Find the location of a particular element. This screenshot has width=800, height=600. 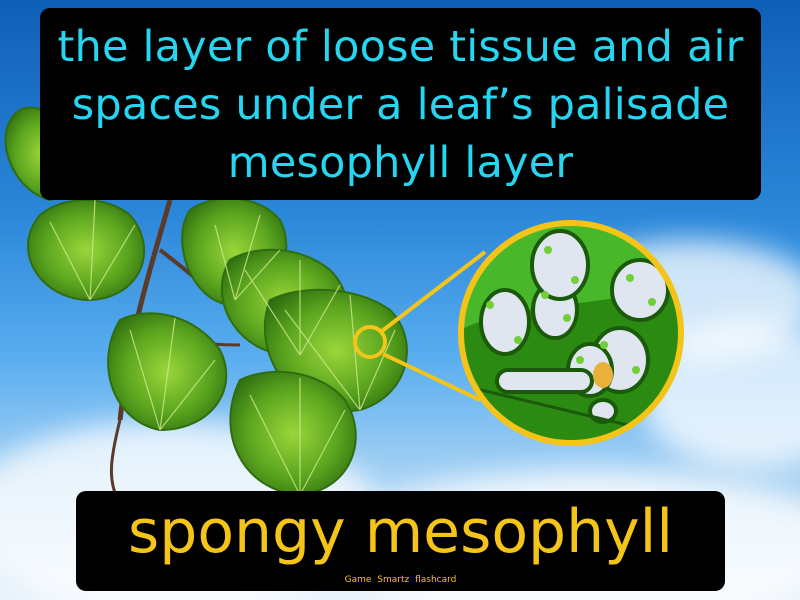

flashcard-credit: Game Smartz flashcard is located at coordinates (400, 580).